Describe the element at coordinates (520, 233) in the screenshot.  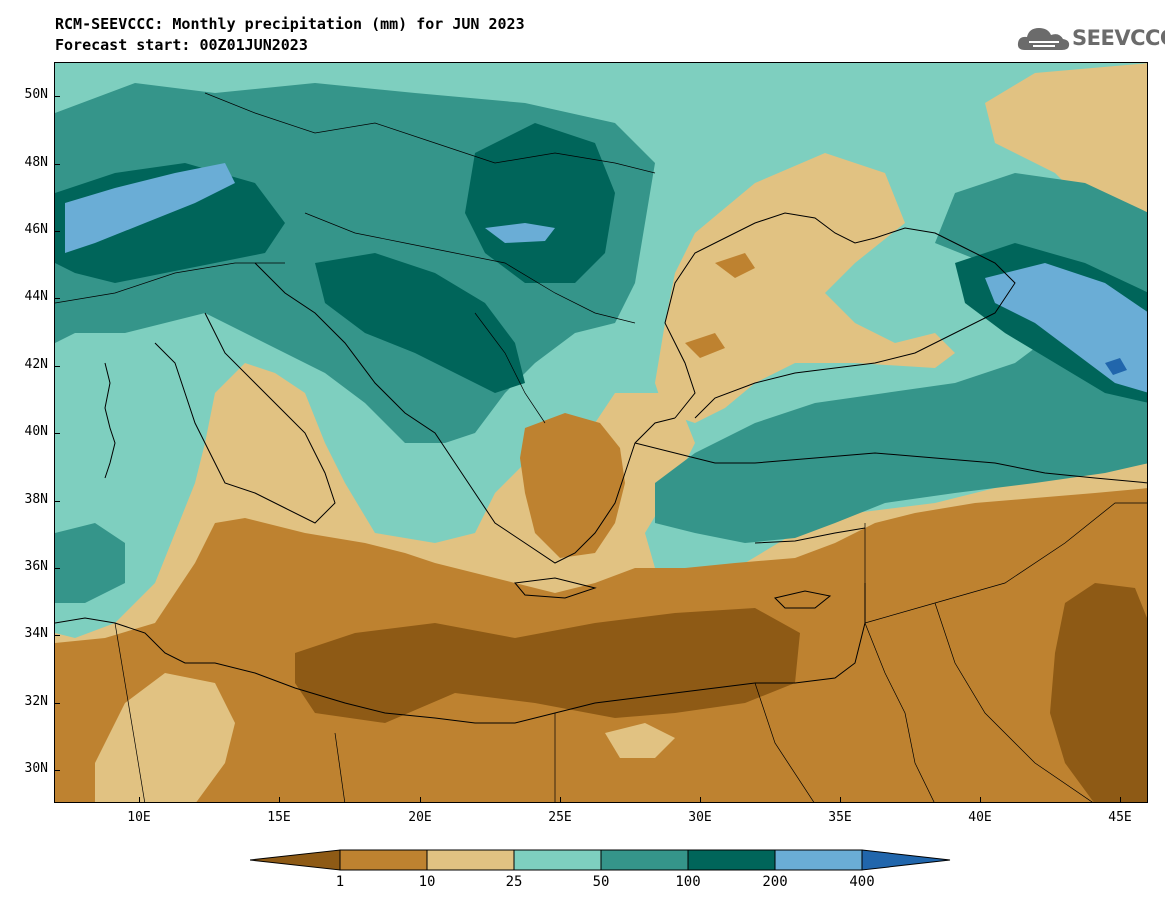
I see `field-200-400-carpathians` at that location.